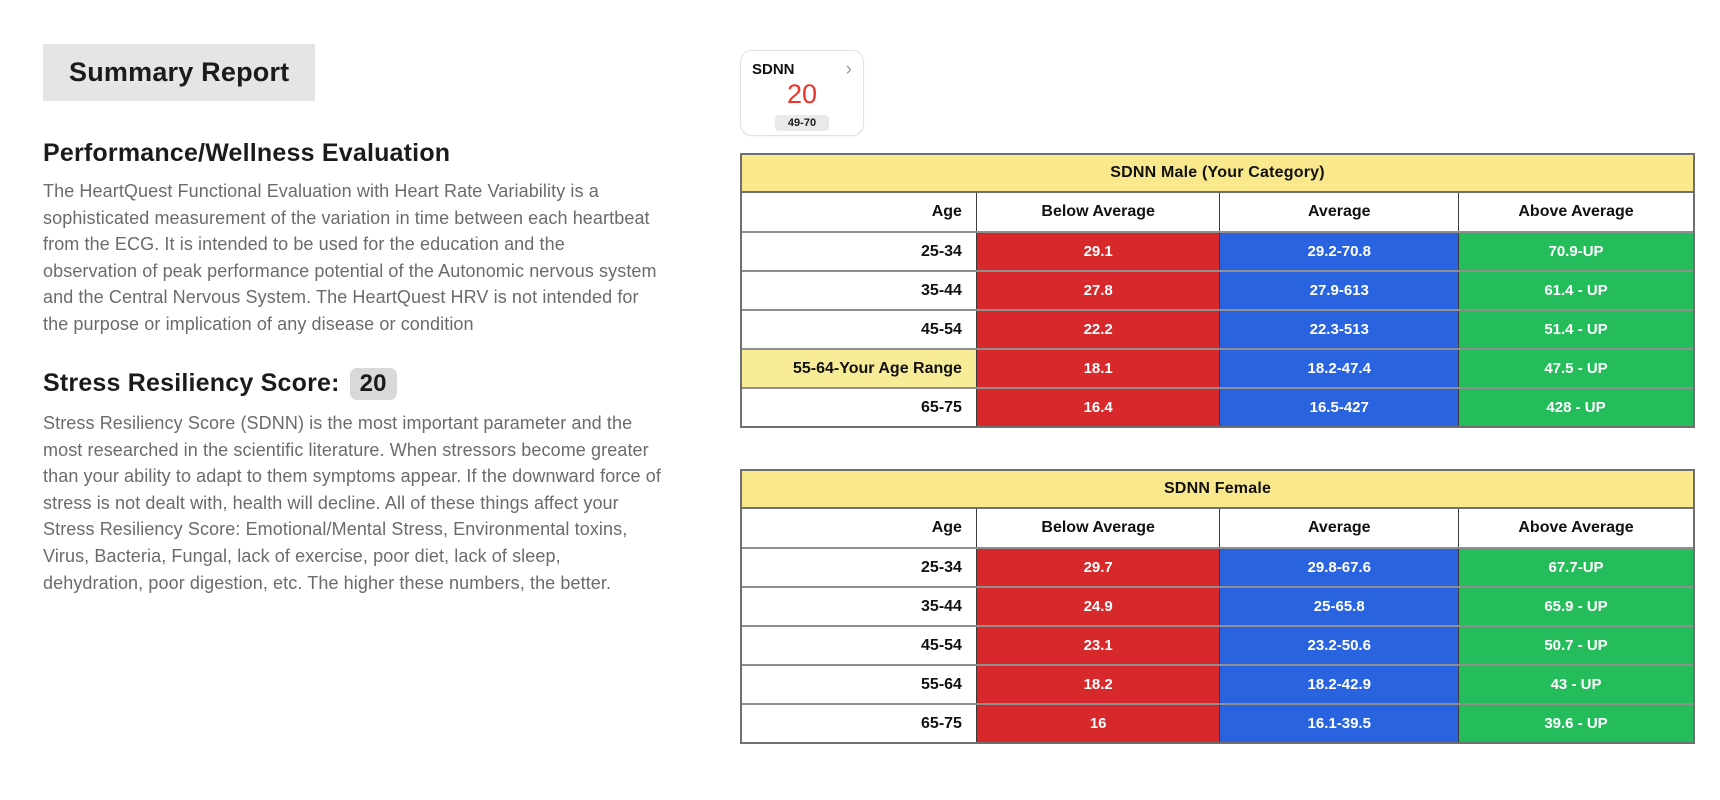  What do you see at coordinates (1339, 368) in the screenshot?
I see `average-cell: 18.2-47.4` at bounding box center [1339, 368].